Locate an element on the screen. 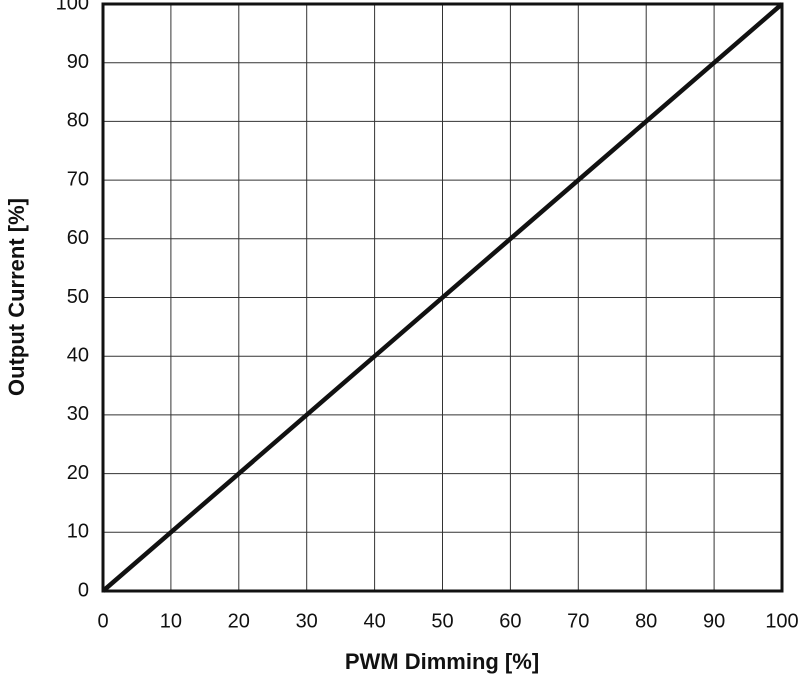  y-tick-label: 60 is located at coordinates (78, 238).